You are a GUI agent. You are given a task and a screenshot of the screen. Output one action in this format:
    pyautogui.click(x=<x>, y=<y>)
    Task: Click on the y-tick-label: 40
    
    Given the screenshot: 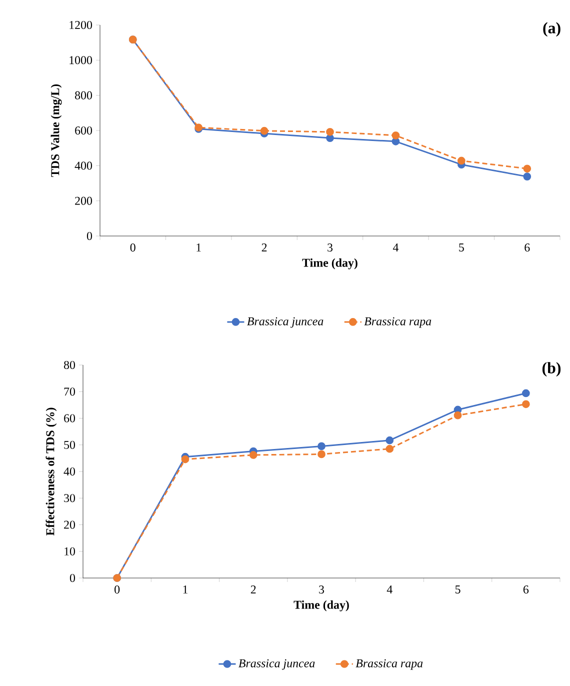 What is the action you would take?
    pyautogui.click(x=70, y=471)
    